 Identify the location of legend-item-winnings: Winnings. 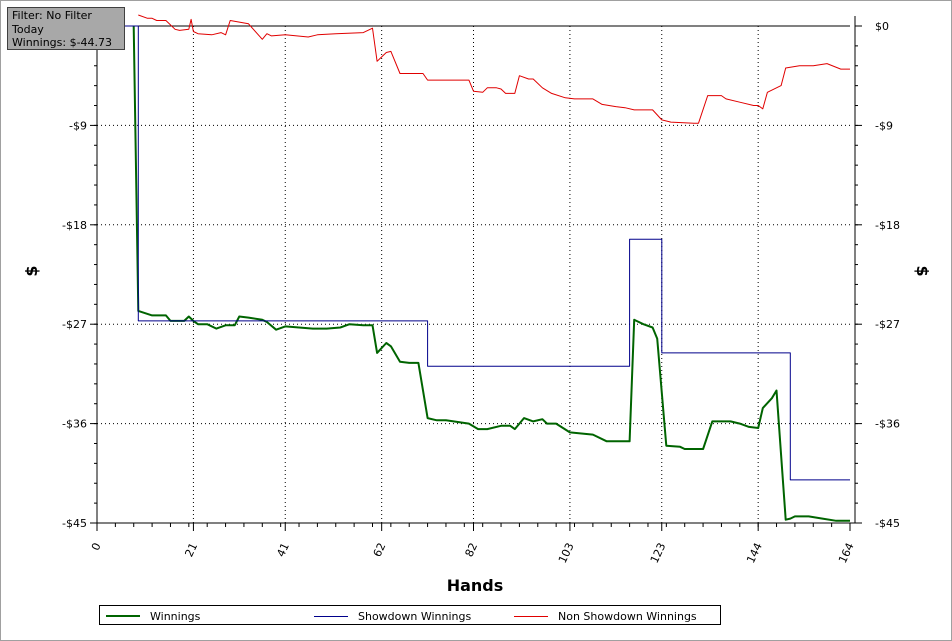
(153, 616).